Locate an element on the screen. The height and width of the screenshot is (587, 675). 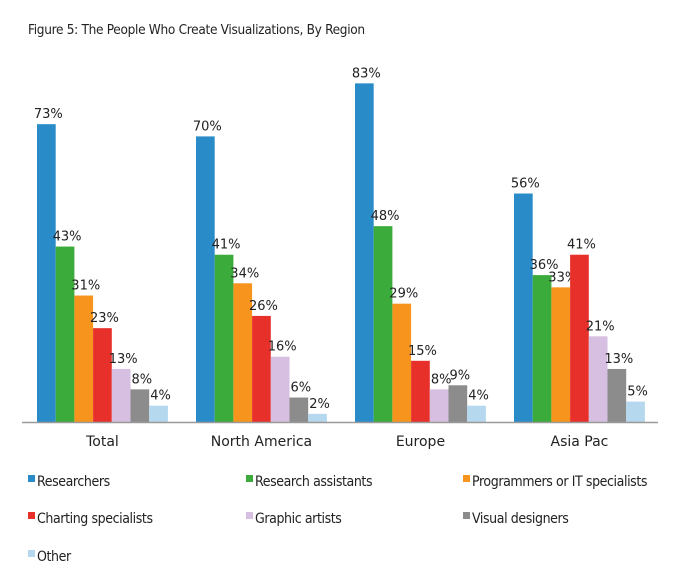
category-label: Europe is located at coordinates (420, 442).